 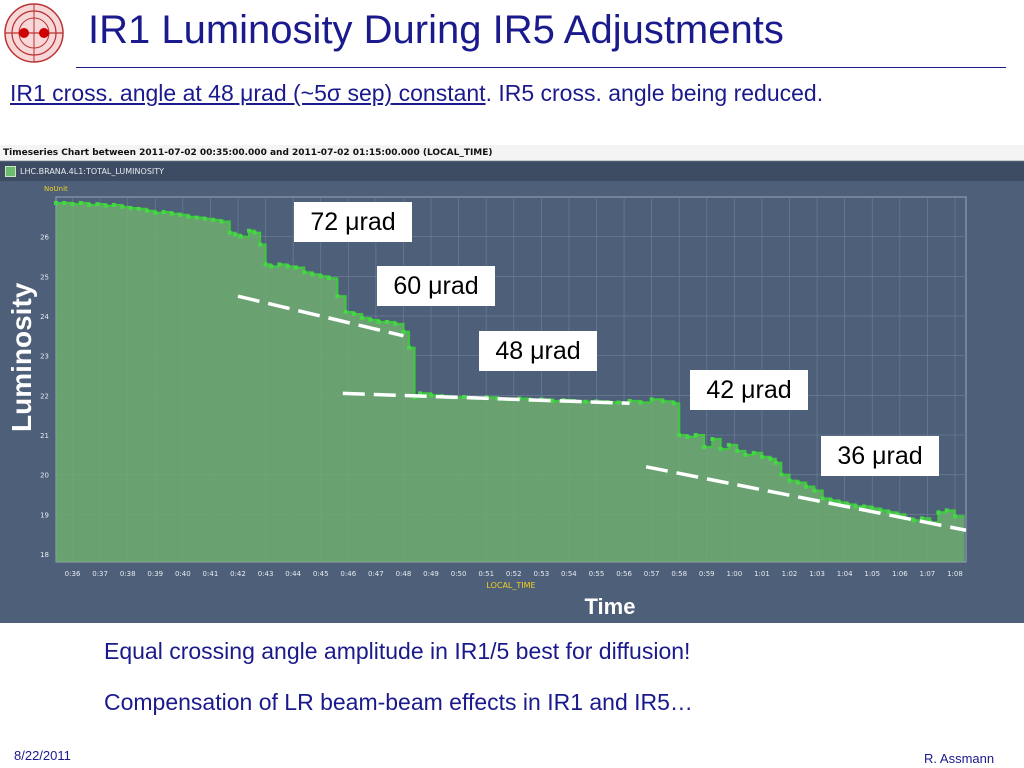 What do you see at coordinates (679, 574) in the screenshot?
I see `x-tick-label: 0:58` at bounding box center [679, 574].